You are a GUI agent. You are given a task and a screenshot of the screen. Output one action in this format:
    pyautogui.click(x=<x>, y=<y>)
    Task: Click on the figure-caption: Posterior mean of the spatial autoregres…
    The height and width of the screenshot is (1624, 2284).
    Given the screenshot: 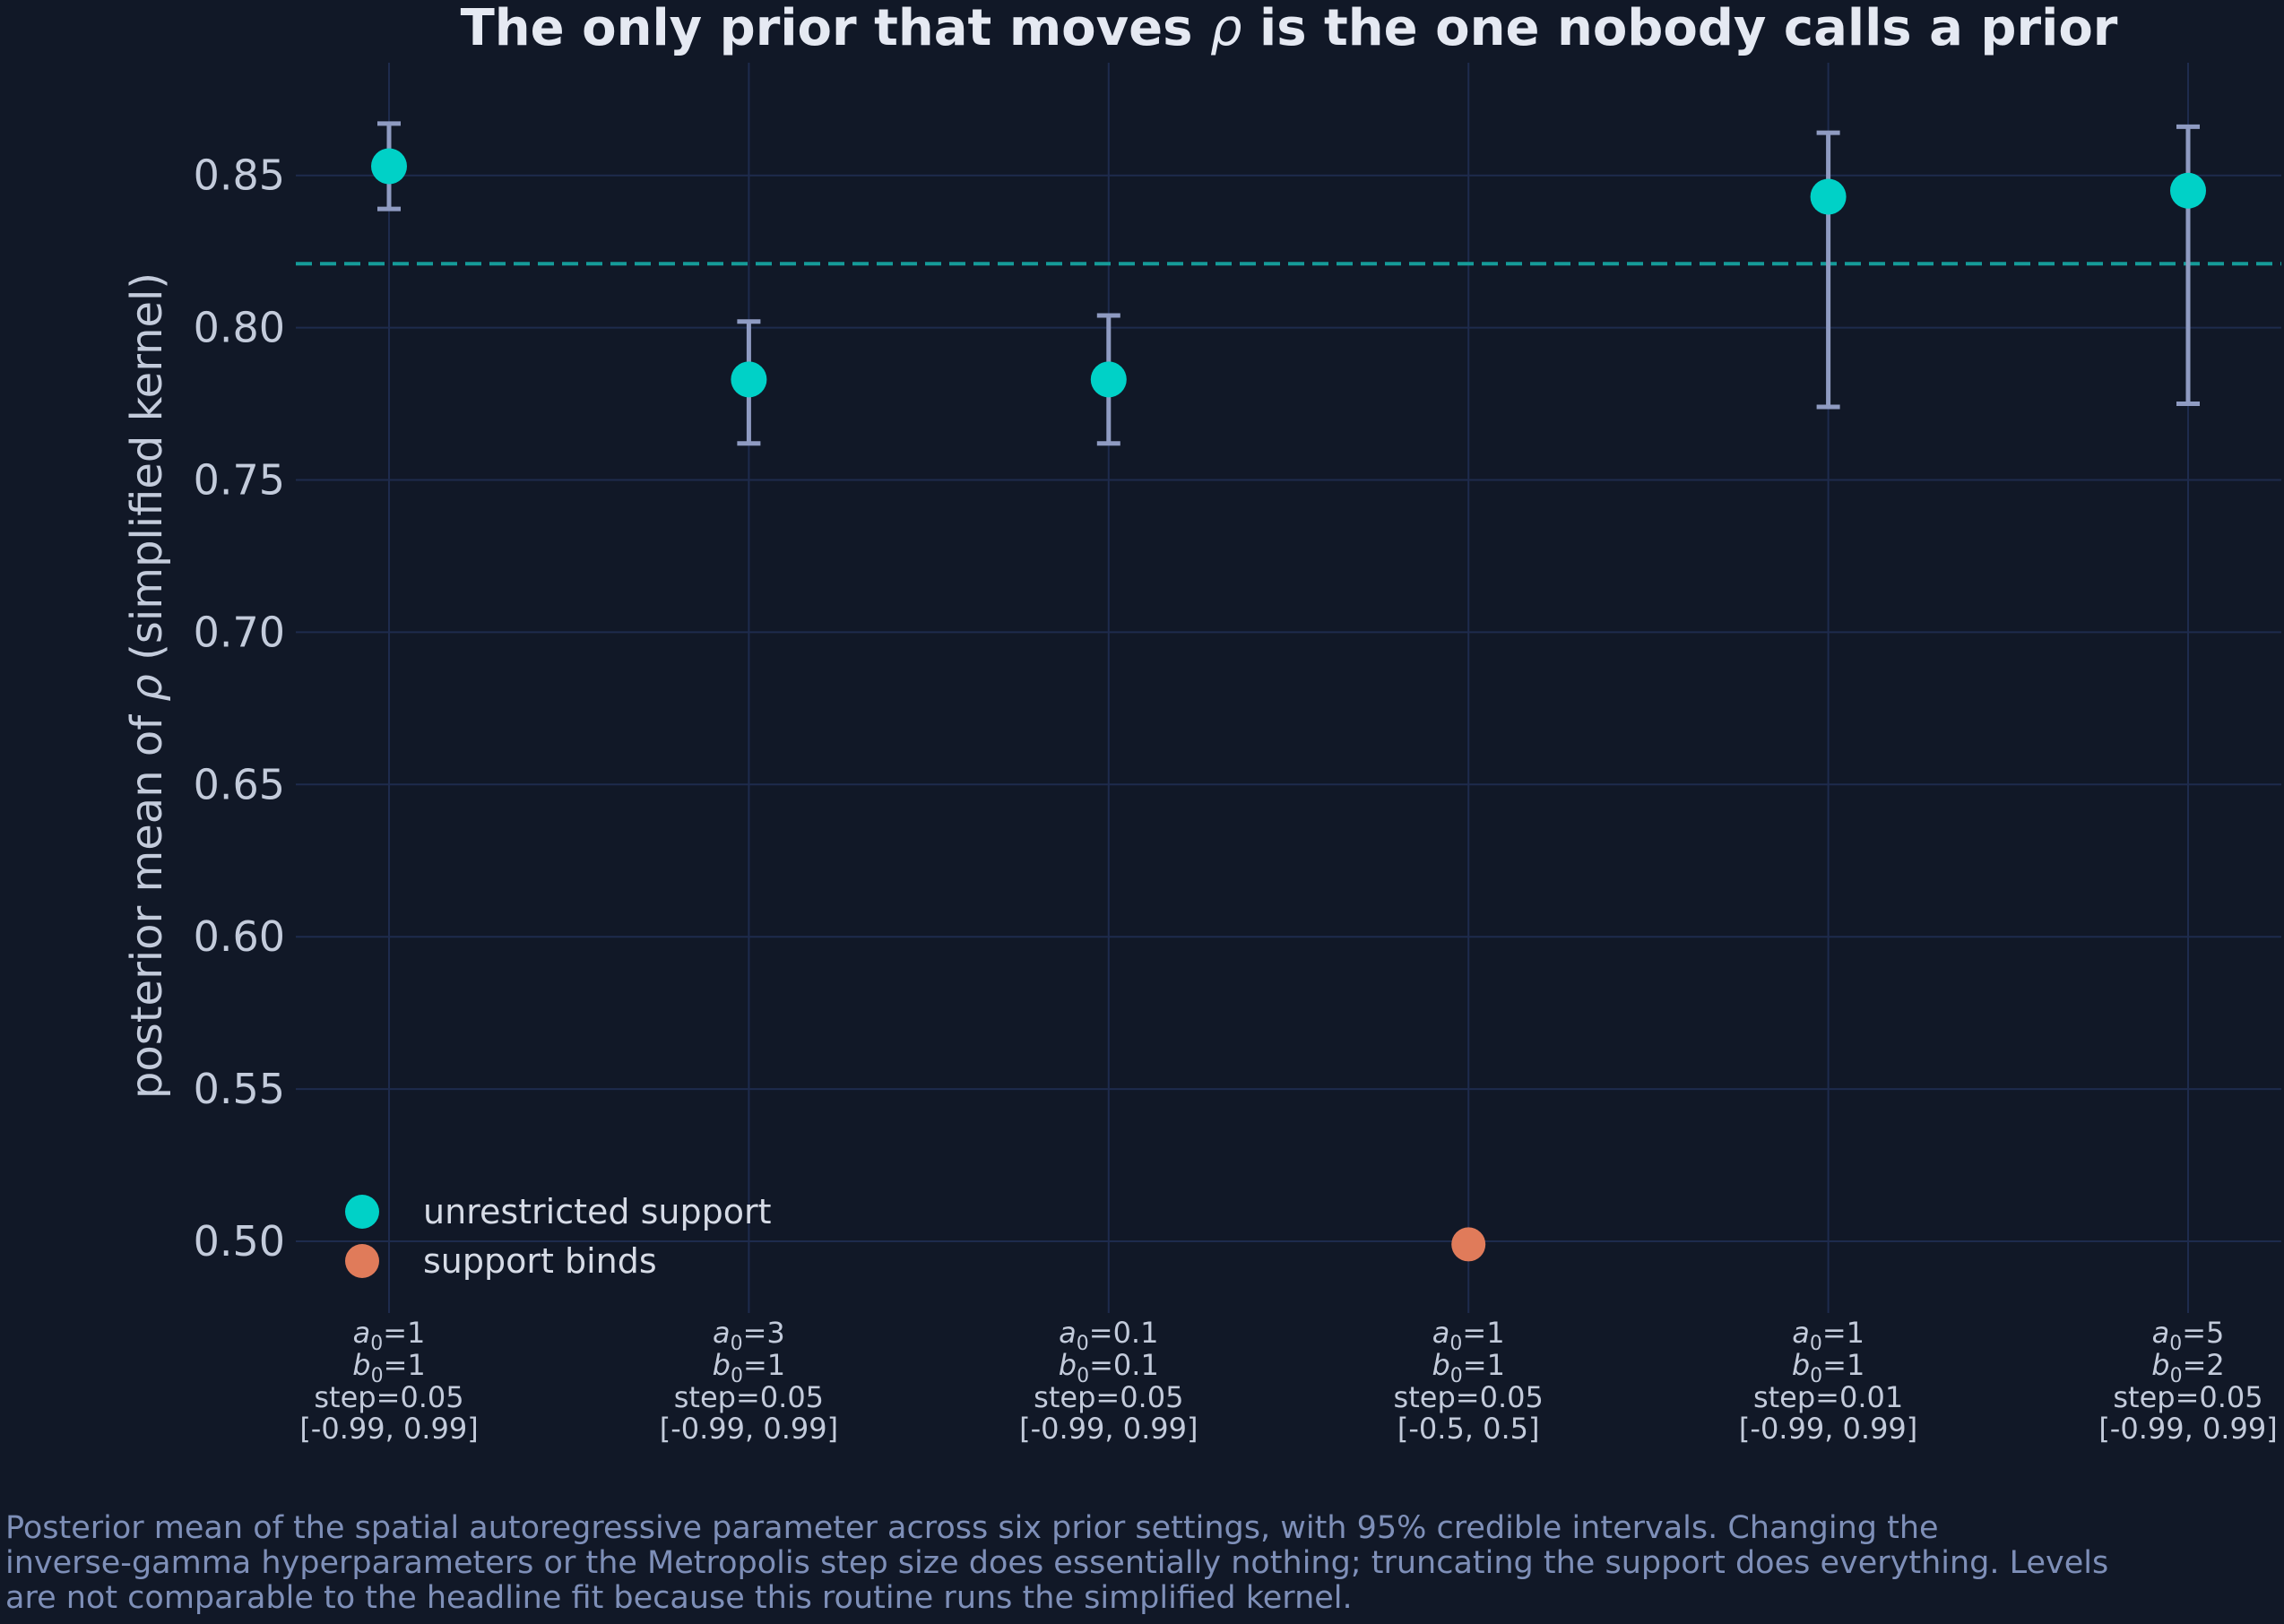 What is the action you would take?
    pyautogui.click(x=1057, y=1563)
    